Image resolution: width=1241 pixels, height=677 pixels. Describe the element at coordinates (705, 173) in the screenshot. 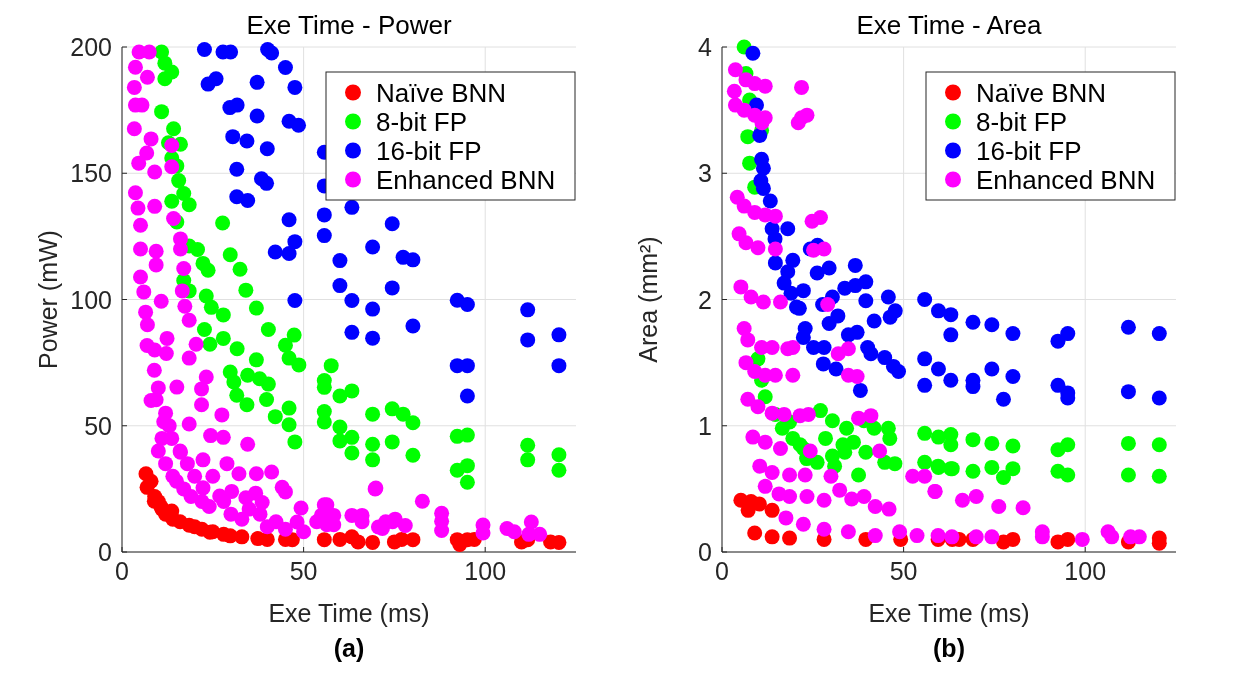

I see `y-tick-label: 3` at that location.